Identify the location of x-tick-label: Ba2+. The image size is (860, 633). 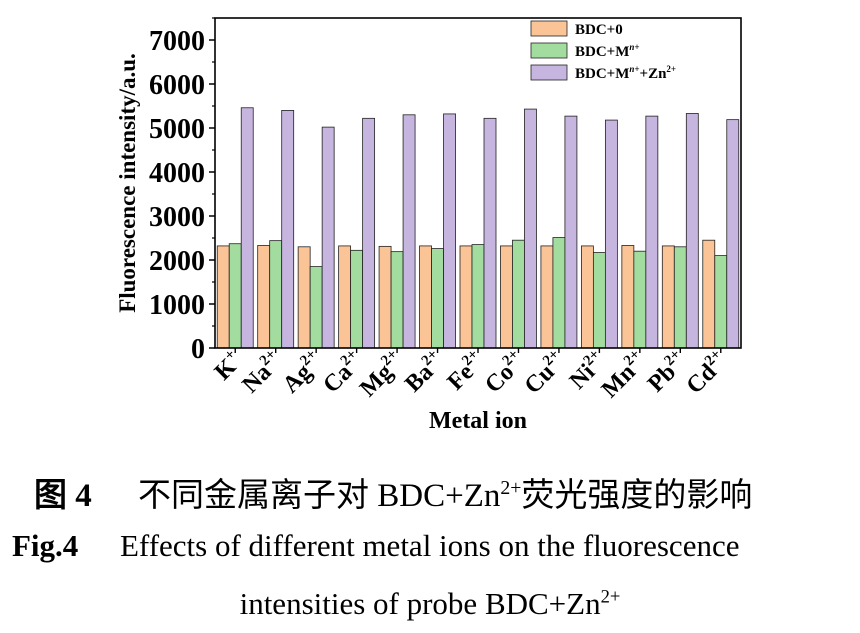
(424, 371).